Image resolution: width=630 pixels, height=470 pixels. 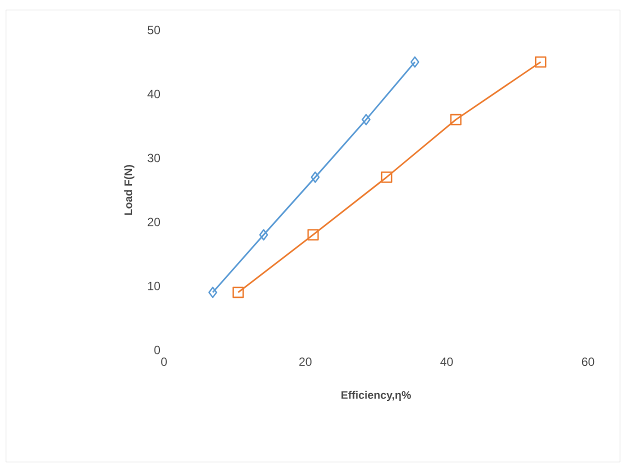 I want to click on x-tick-label: 20, so click(x=305, y=362).